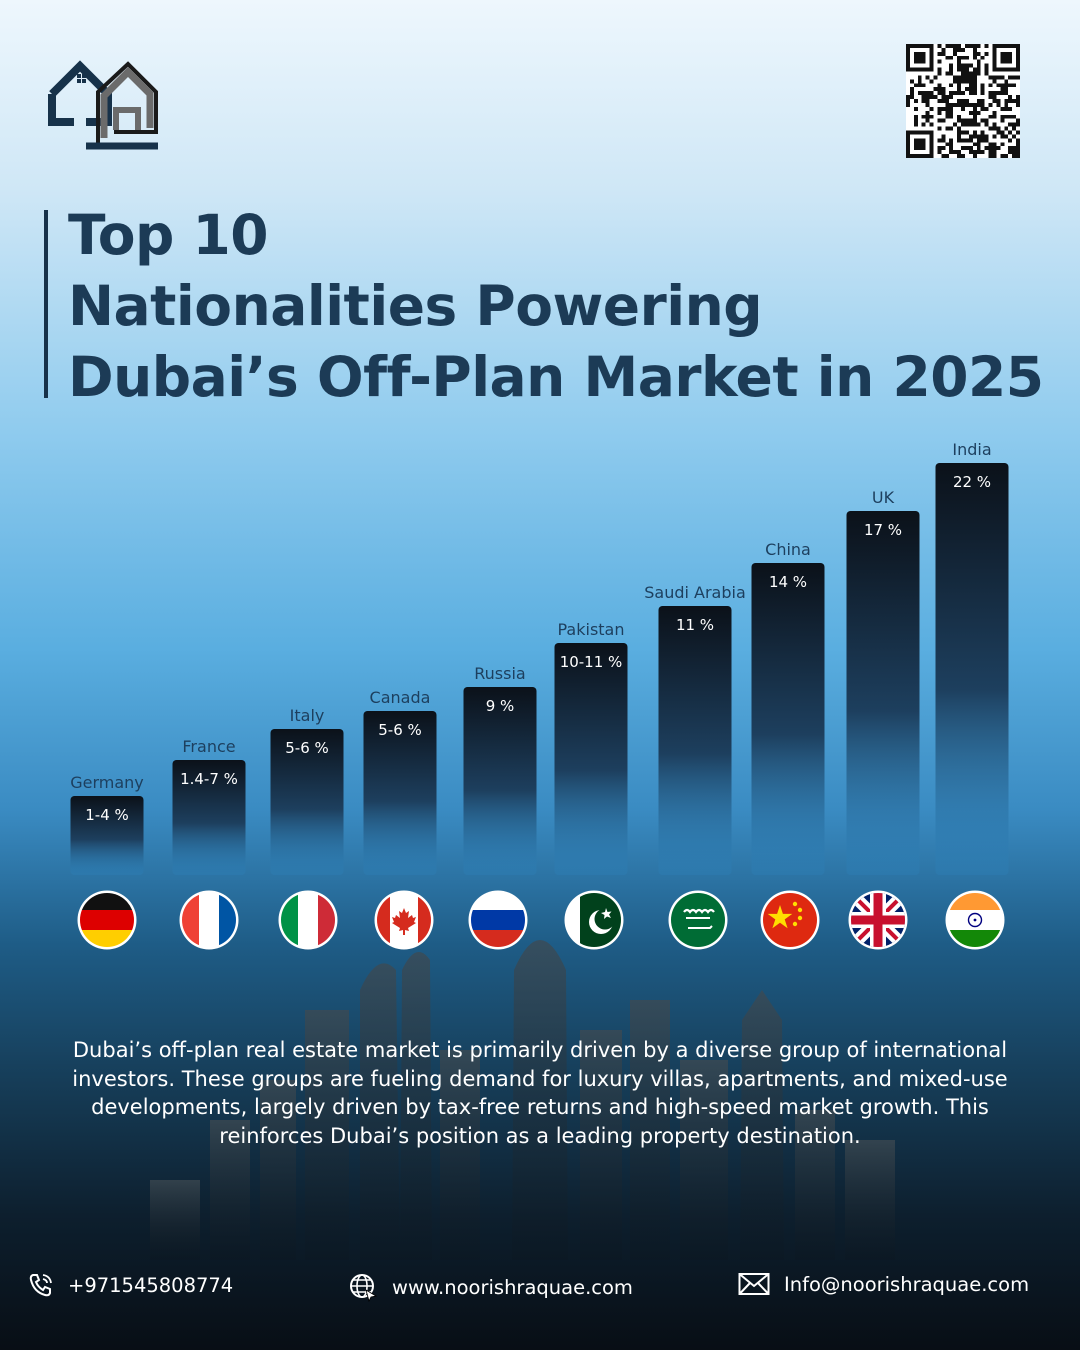 This screenshot has width=1080, height=1350. Describe the element at coordinates (594, 920) in the screenshot. I see `pakistan-flag-icon` at that location.